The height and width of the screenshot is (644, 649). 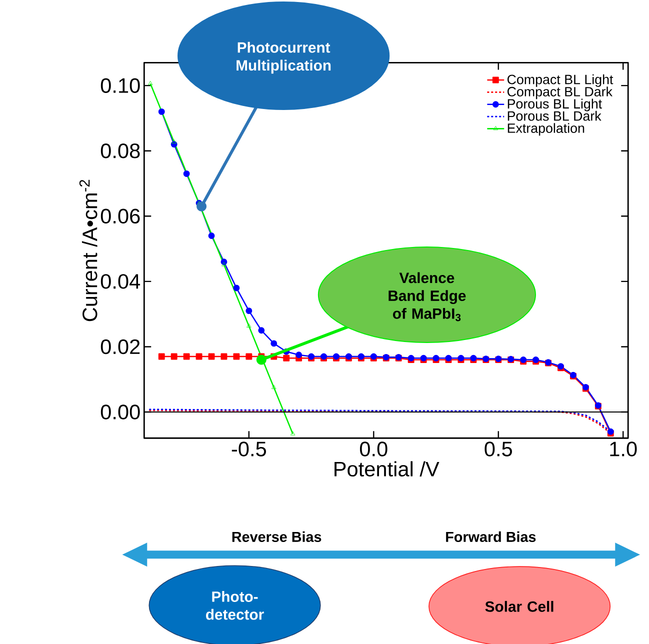 What do you see at coordinates (623, 449) in the screenshot?
I see `x-tick-label: 1.0` at bounding box center [623, 449].